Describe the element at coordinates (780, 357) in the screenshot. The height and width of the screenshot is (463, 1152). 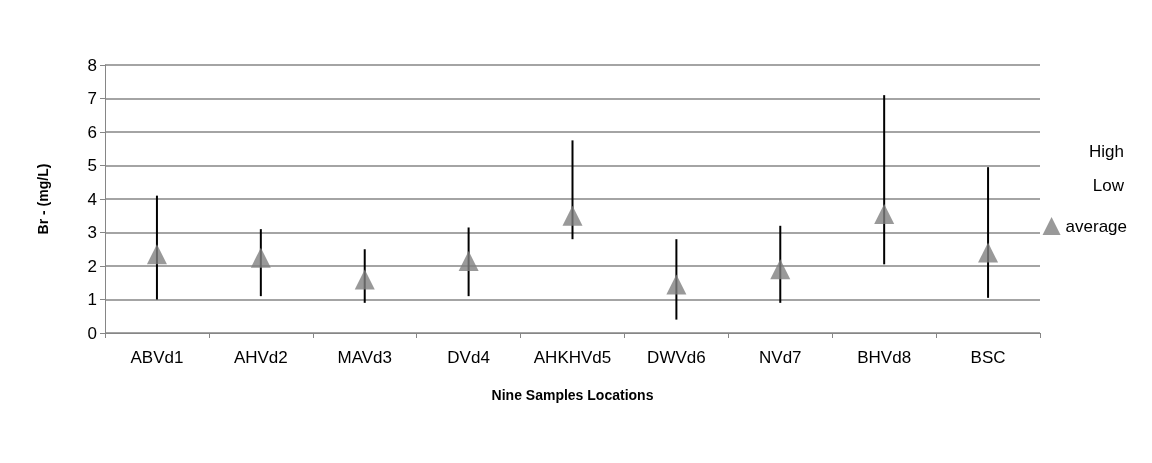
I see `x-tick-label: NVd7` at that location.